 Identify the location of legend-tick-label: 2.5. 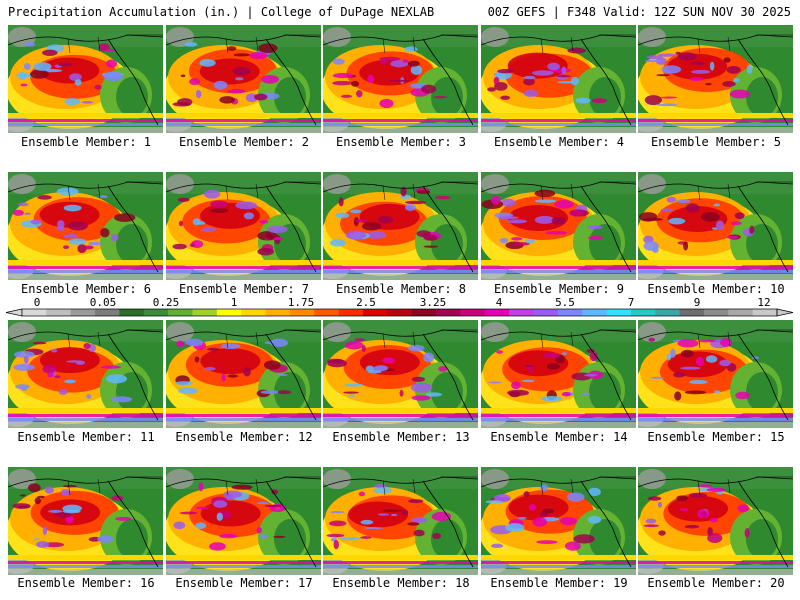
(366, 302).